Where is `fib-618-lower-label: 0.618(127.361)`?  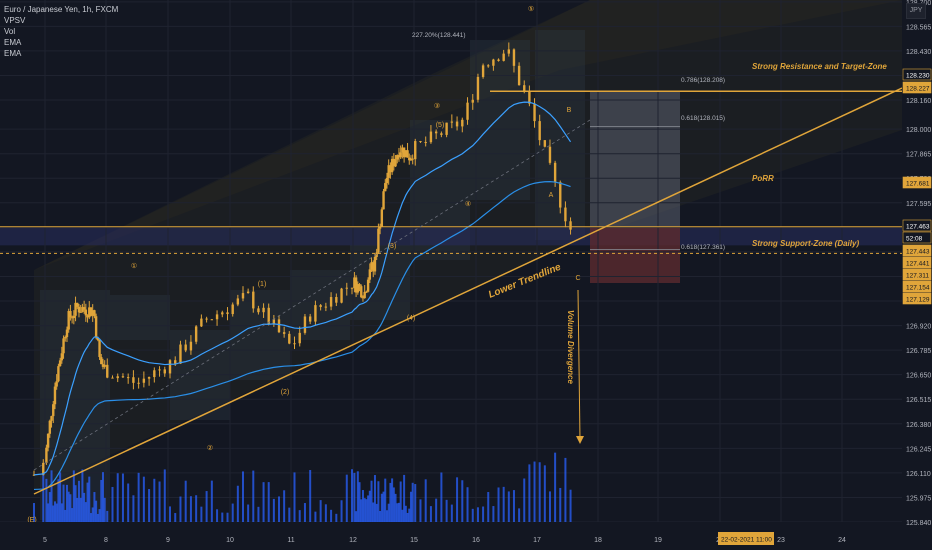 fib-618-lower-label: 0.618(127.361) is located at coordinates (703, 247).